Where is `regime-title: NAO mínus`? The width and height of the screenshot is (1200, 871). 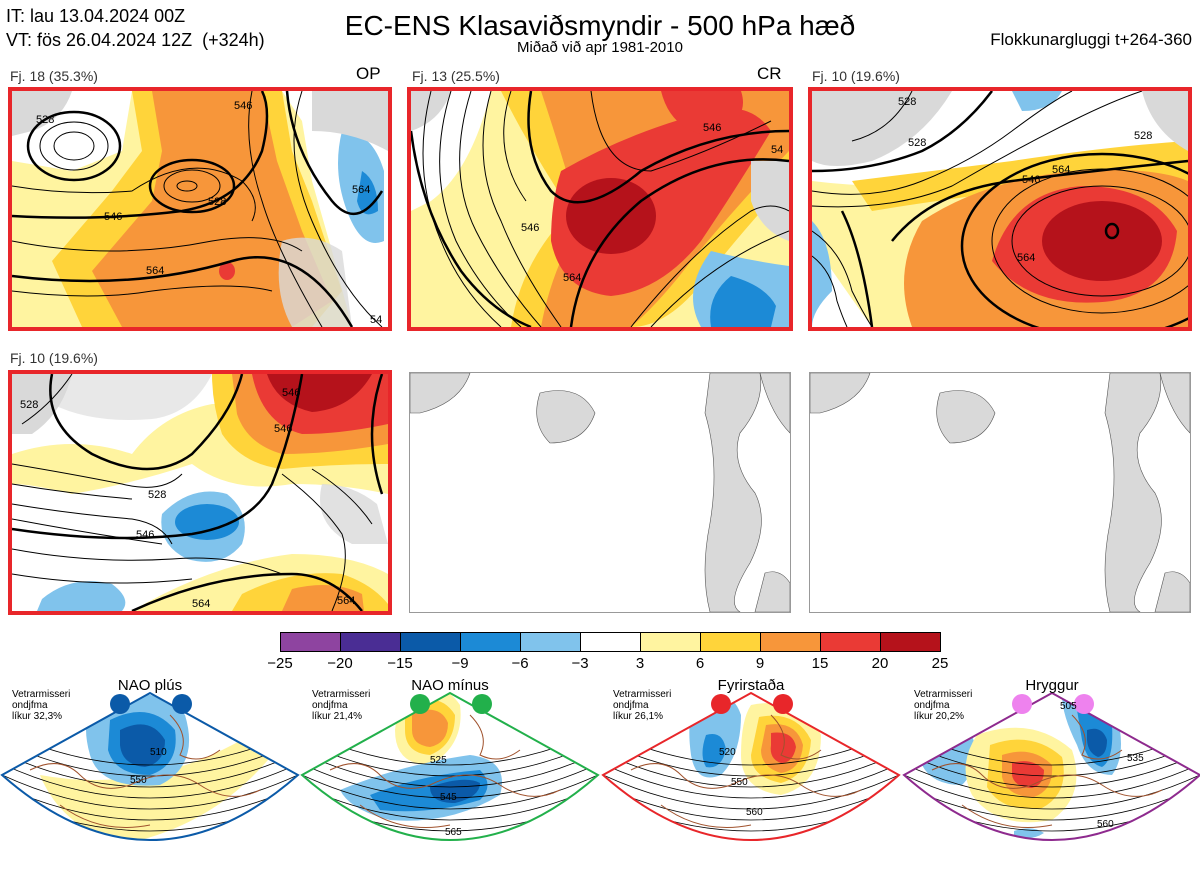 regime-title: NAO mínus is located at coordinates (450, 685).